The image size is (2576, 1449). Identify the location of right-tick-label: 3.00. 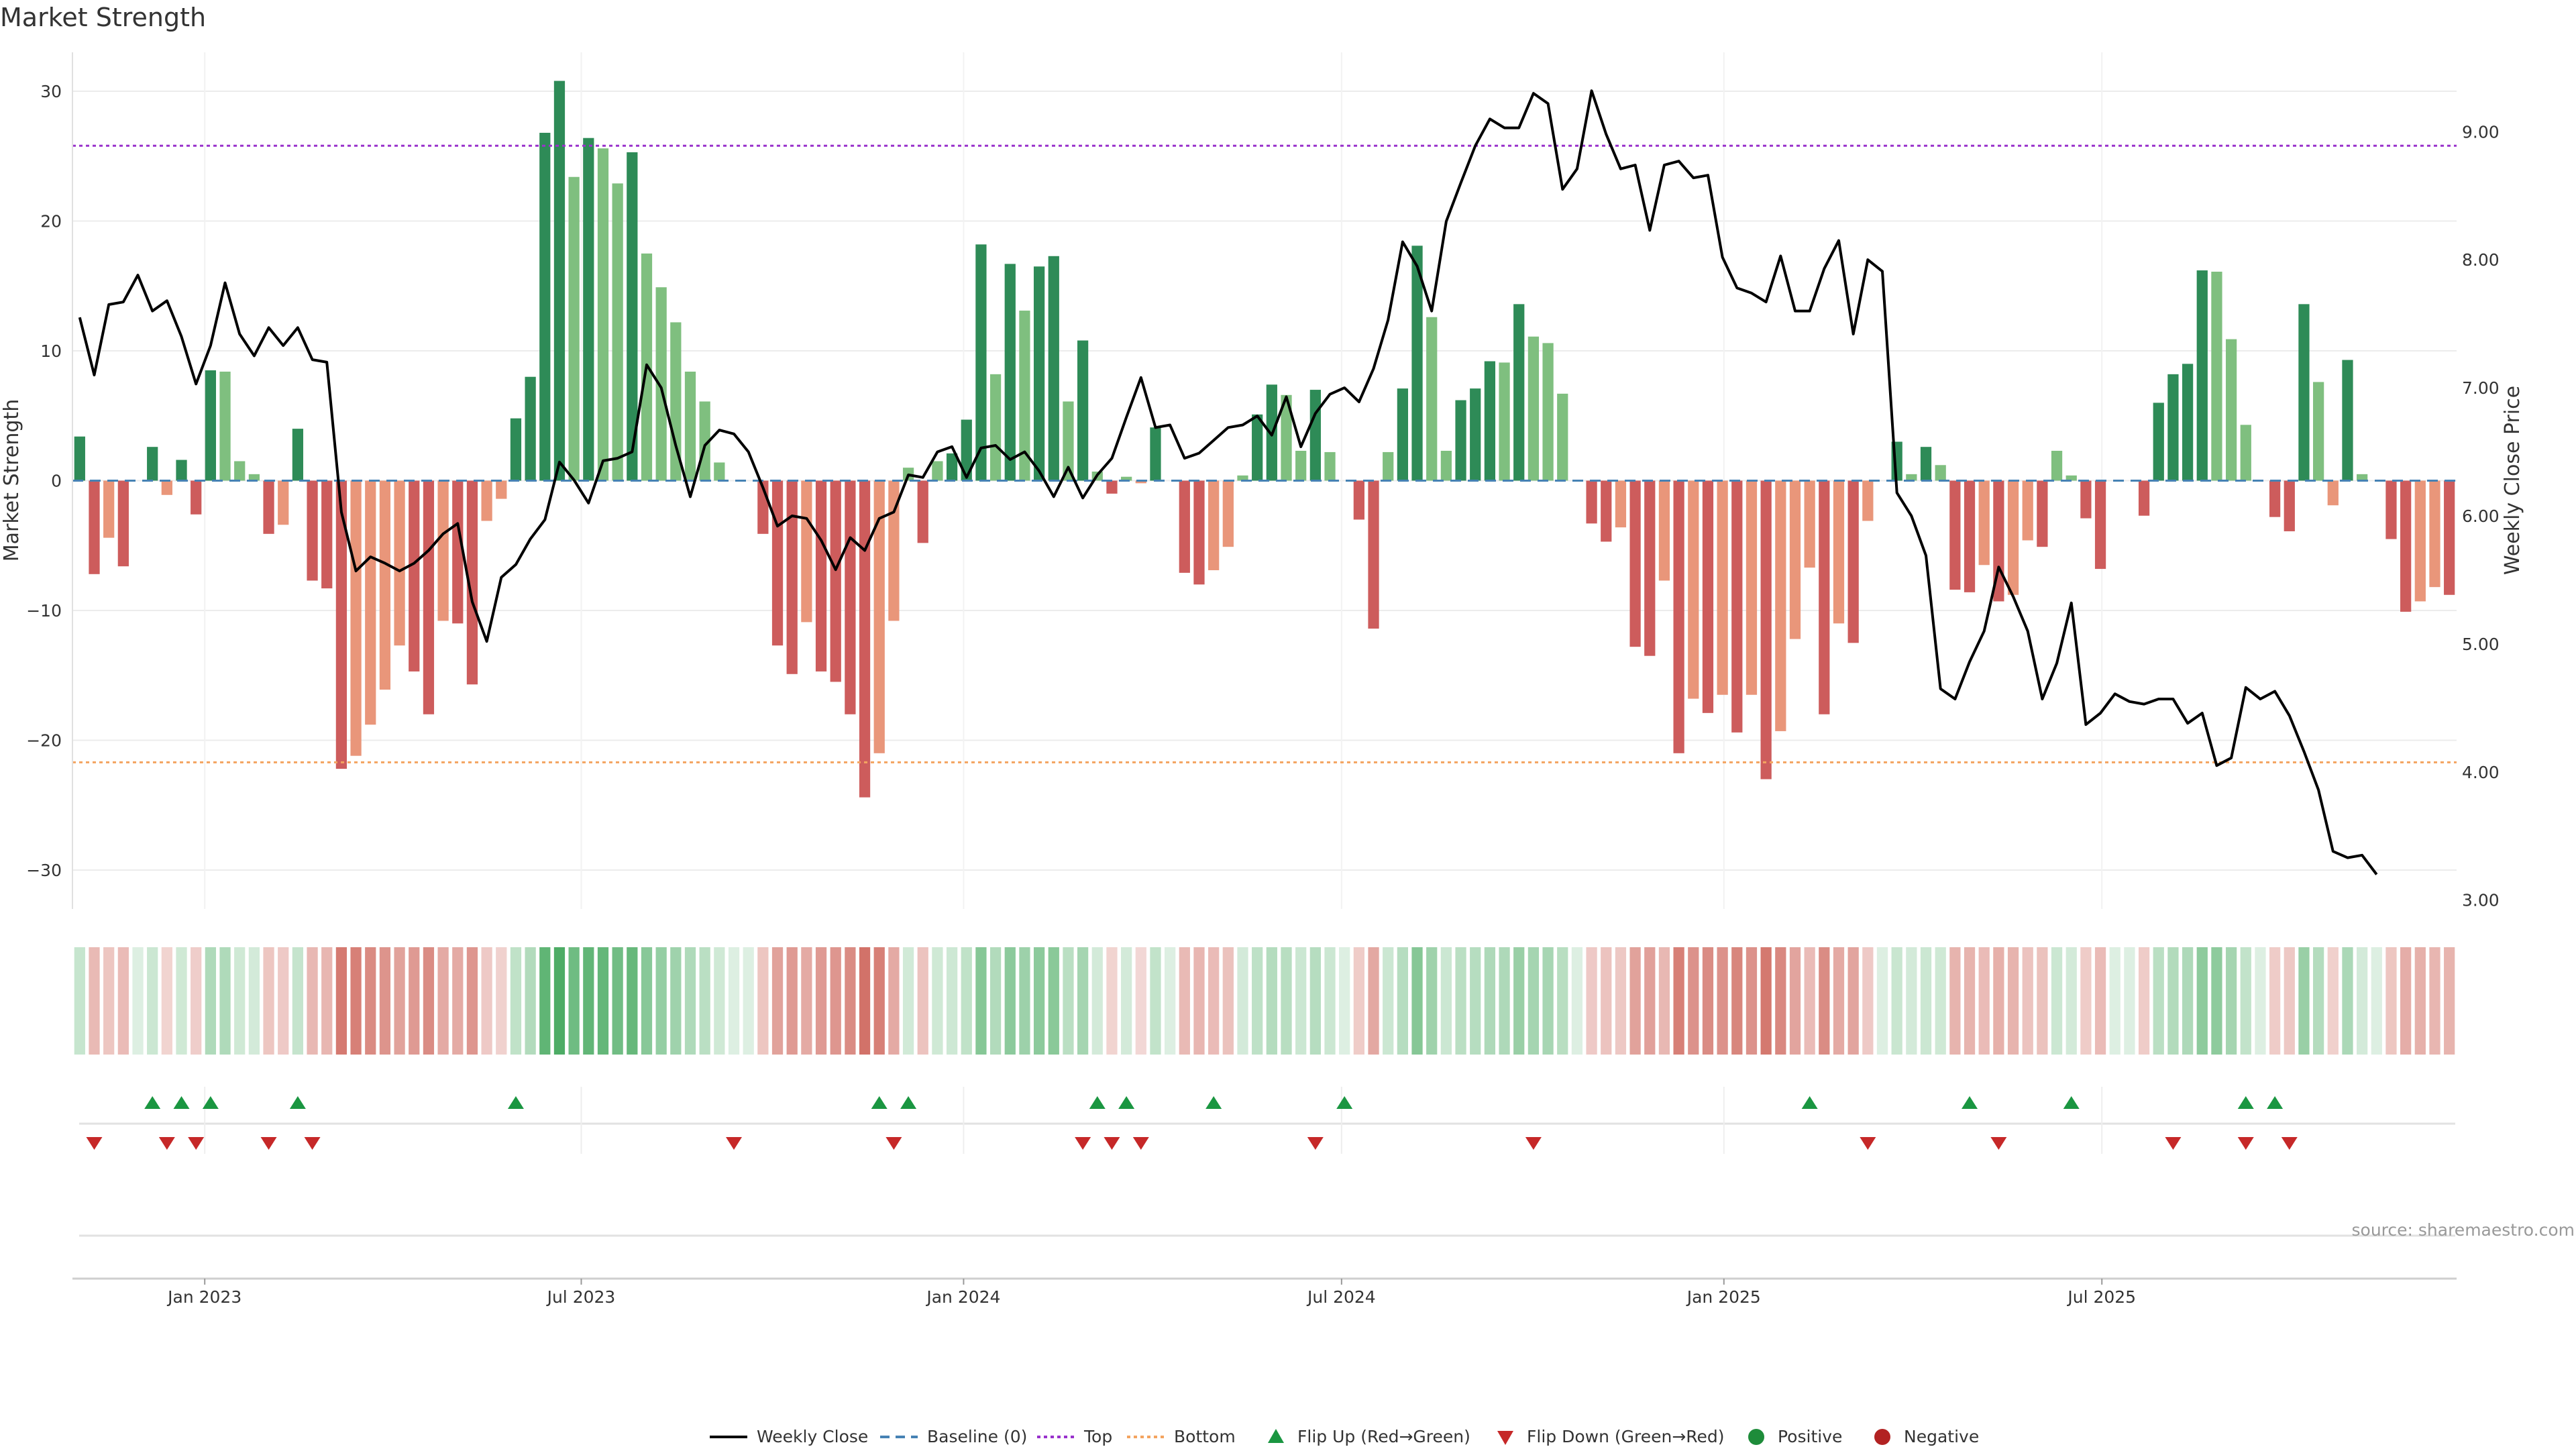
(2481, 900).